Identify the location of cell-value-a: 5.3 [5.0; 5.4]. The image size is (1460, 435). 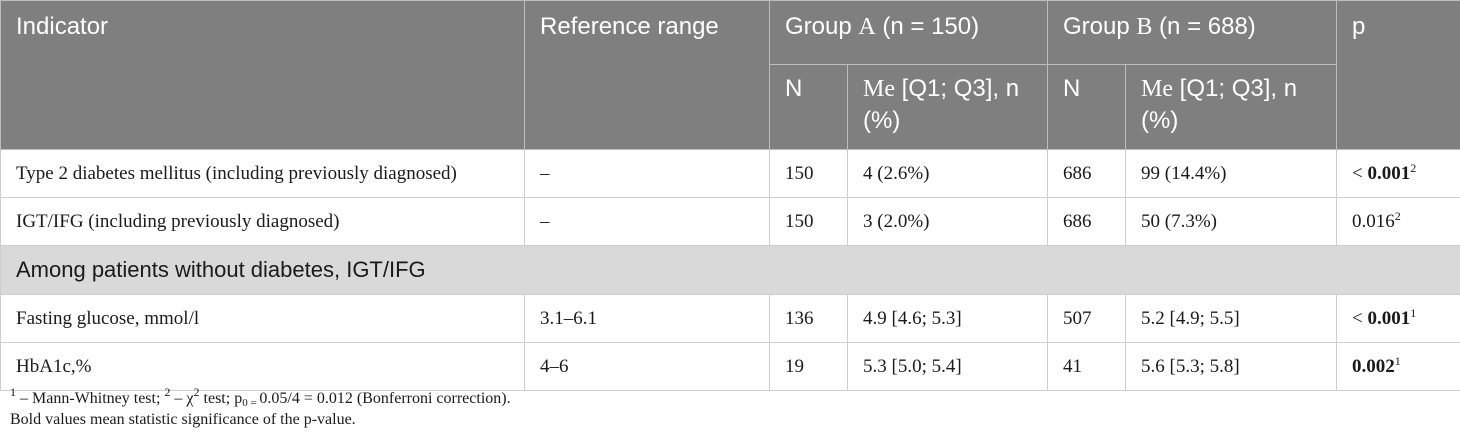
(947, 366).